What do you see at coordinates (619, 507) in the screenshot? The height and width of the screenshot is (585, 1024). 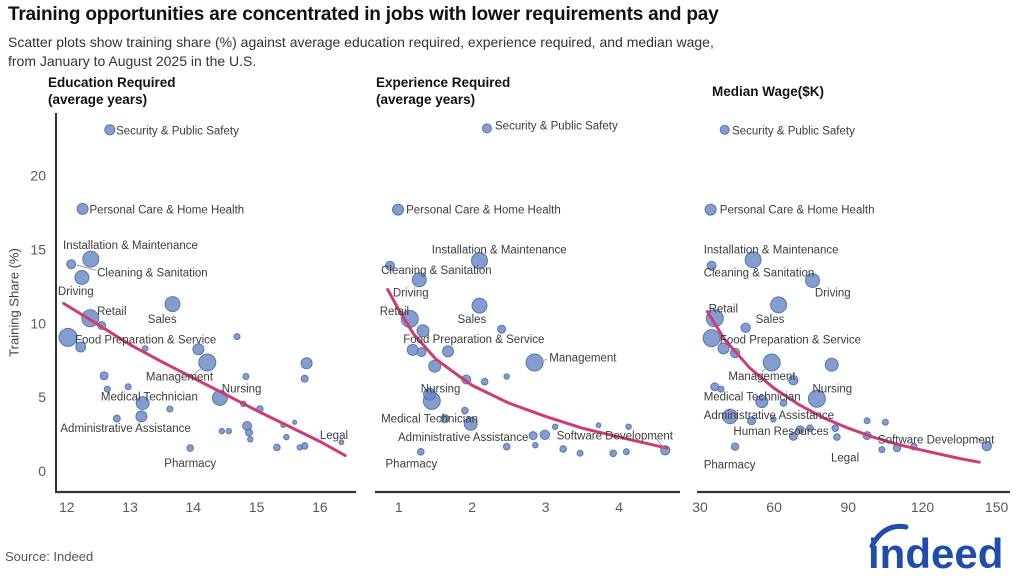 I see `x-tick-label: 4` at bounding box center [619, 507].